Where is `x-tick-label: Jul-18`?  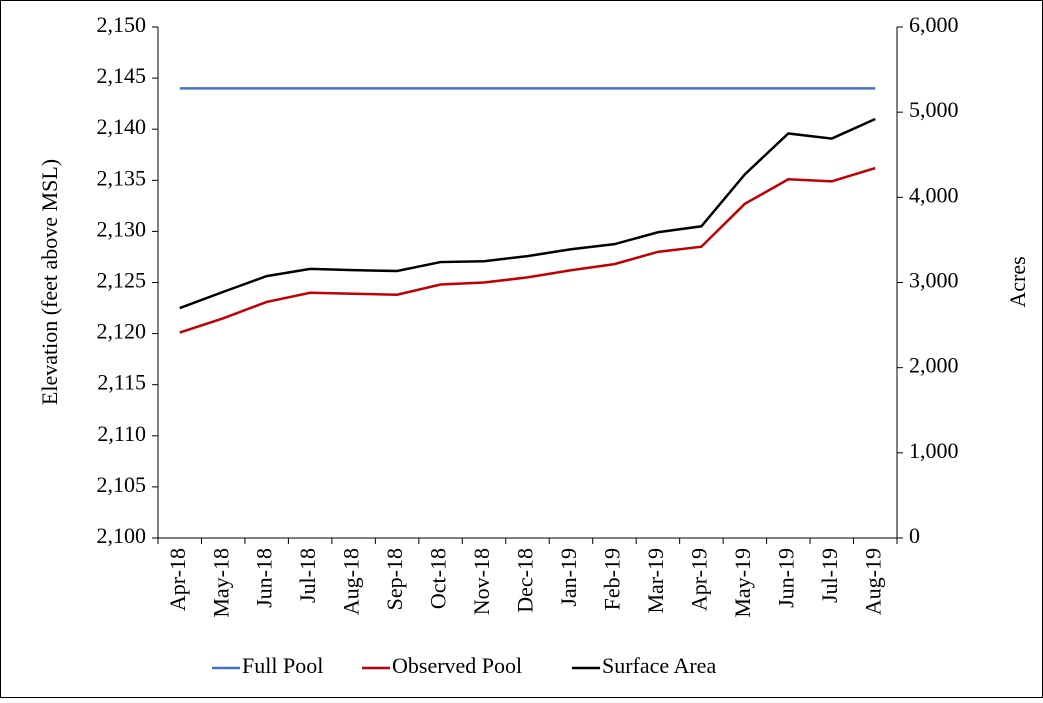 x-tick-label: Jul-18 is located at coordinates (307, 575).